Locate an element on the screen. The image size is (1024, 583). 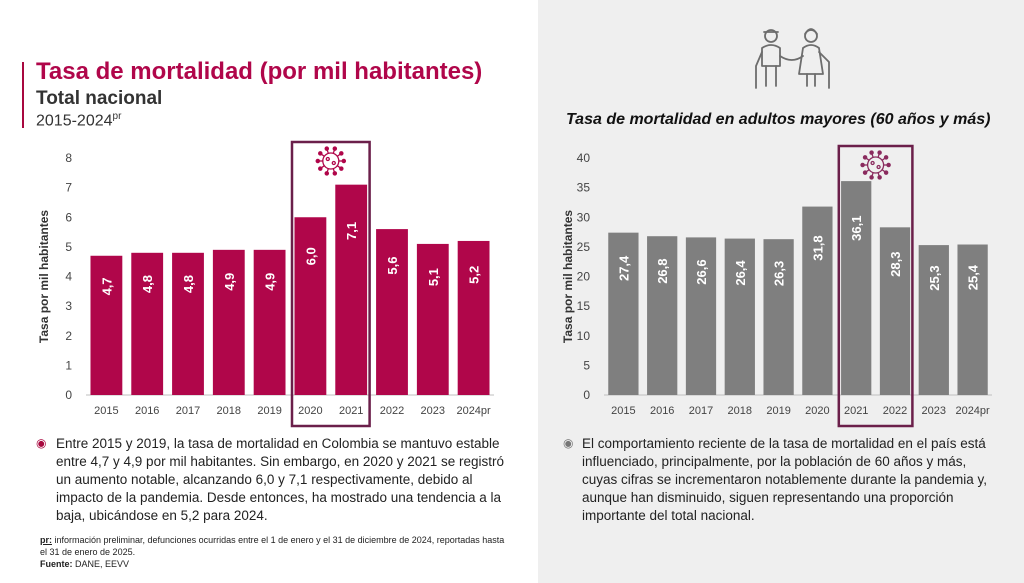
years-superscript: pr is located at coordinates (117, 116).